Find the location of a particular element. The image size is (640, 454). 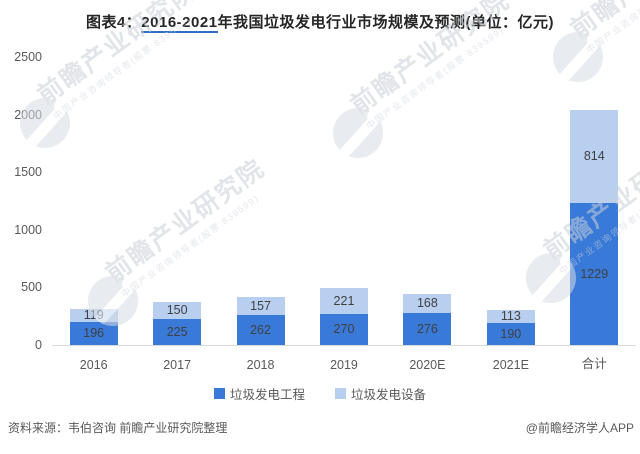

bar-segment-垃圾发电设备: 150 is located at coordinates (177, 310).